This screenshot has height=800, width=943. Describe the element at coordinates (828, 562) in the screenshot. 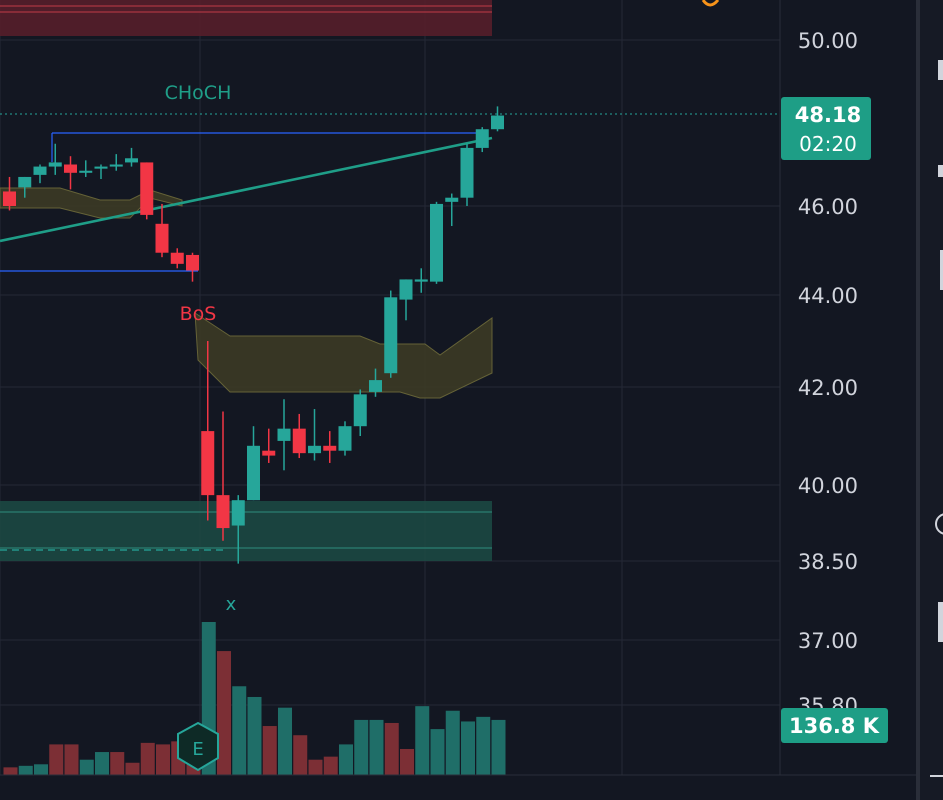

I see `y-tick-label-5: 38.50` at that location.